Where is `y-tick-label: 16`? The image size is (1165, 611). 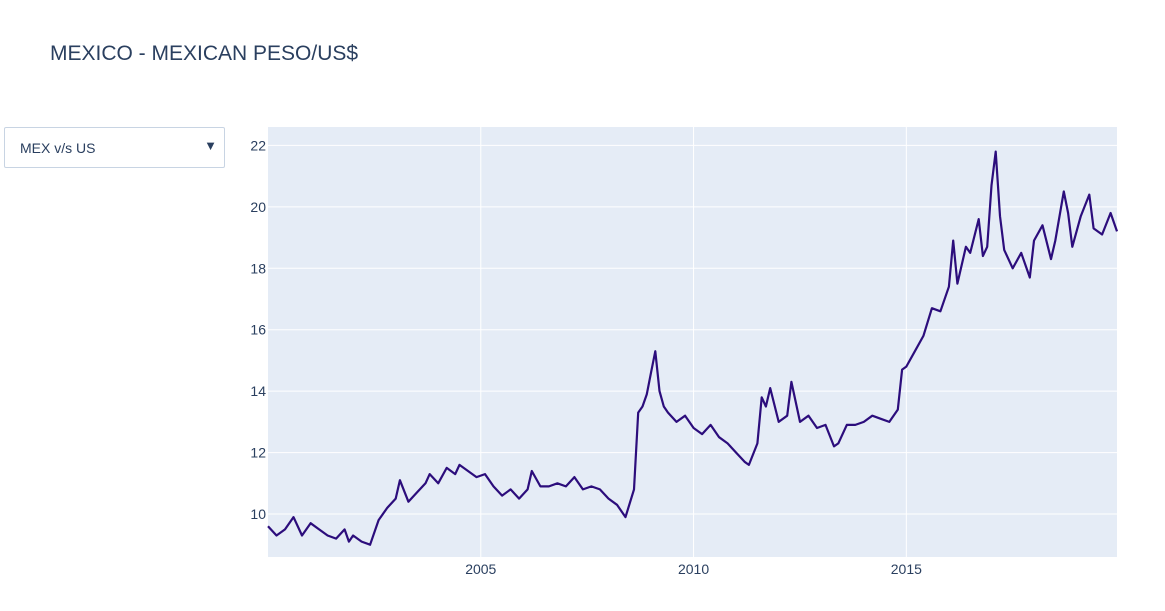
y-tick-label: 16 is located at coordinates (258, 330).